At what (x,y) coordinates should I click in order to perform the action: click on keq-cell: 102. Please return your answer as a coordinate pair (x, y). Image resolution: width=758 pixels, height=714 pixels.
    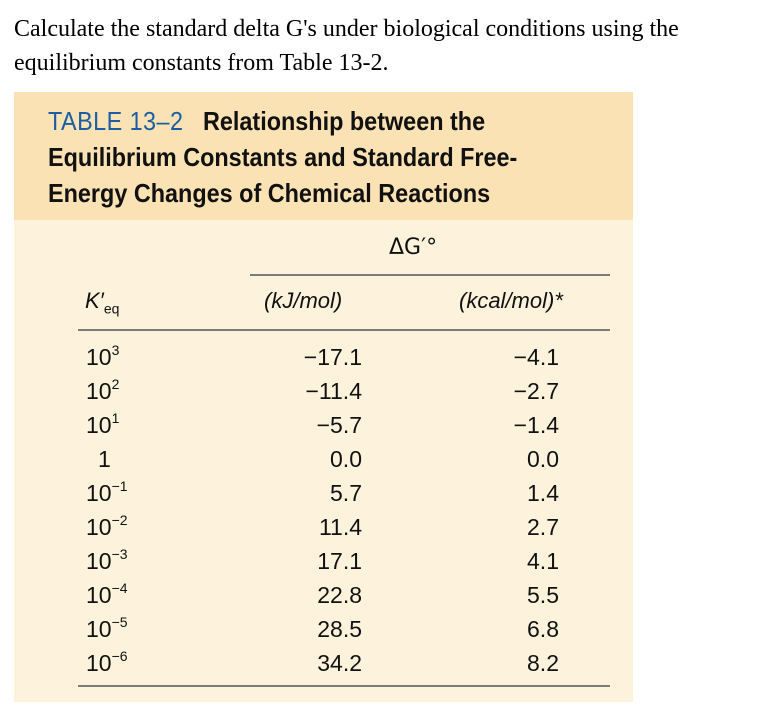
    Looking at the image, I should click on (102, 391).